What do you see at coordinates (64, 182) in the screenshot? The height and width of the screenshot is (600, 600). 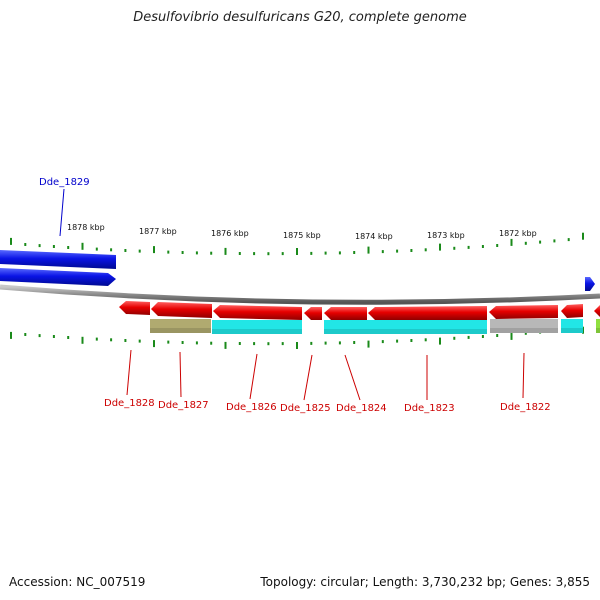 I see `gene-label-dde-1829: Dde_1829` at bounding box center [64, 182].